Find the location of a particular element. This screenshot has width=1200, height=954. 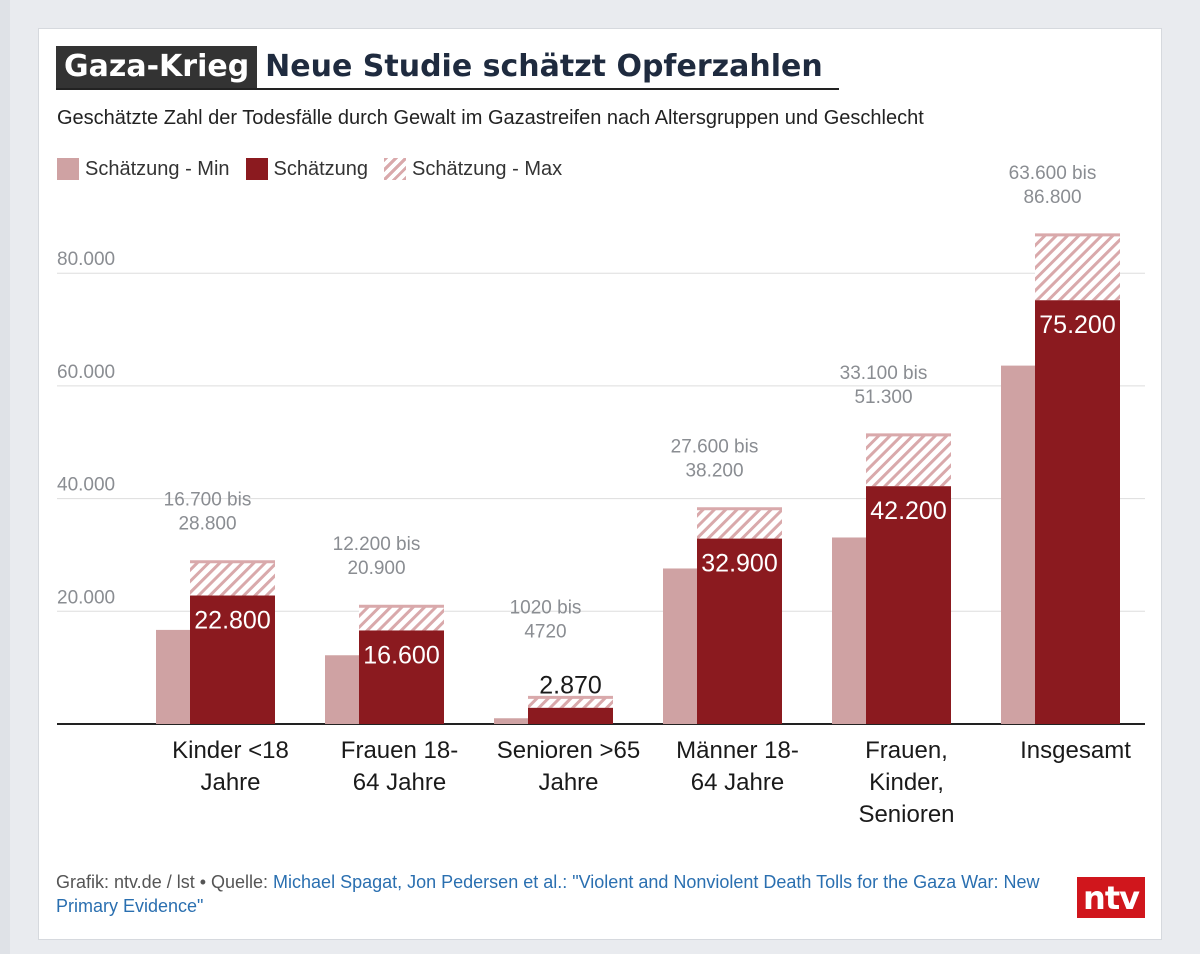

category-label: Frauen 18- is located at coordinates (399, 750).